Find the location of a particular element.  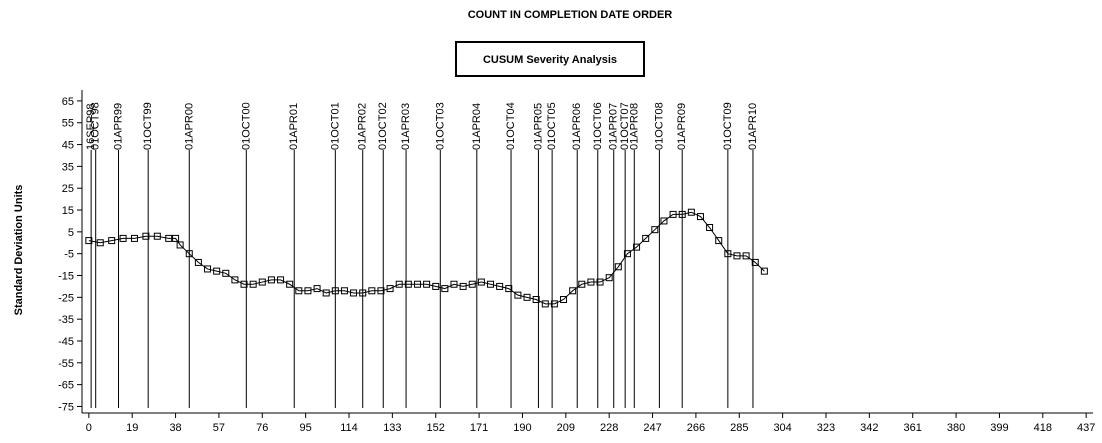

y-tick-label: 5 is located at coordinates (71, 233).